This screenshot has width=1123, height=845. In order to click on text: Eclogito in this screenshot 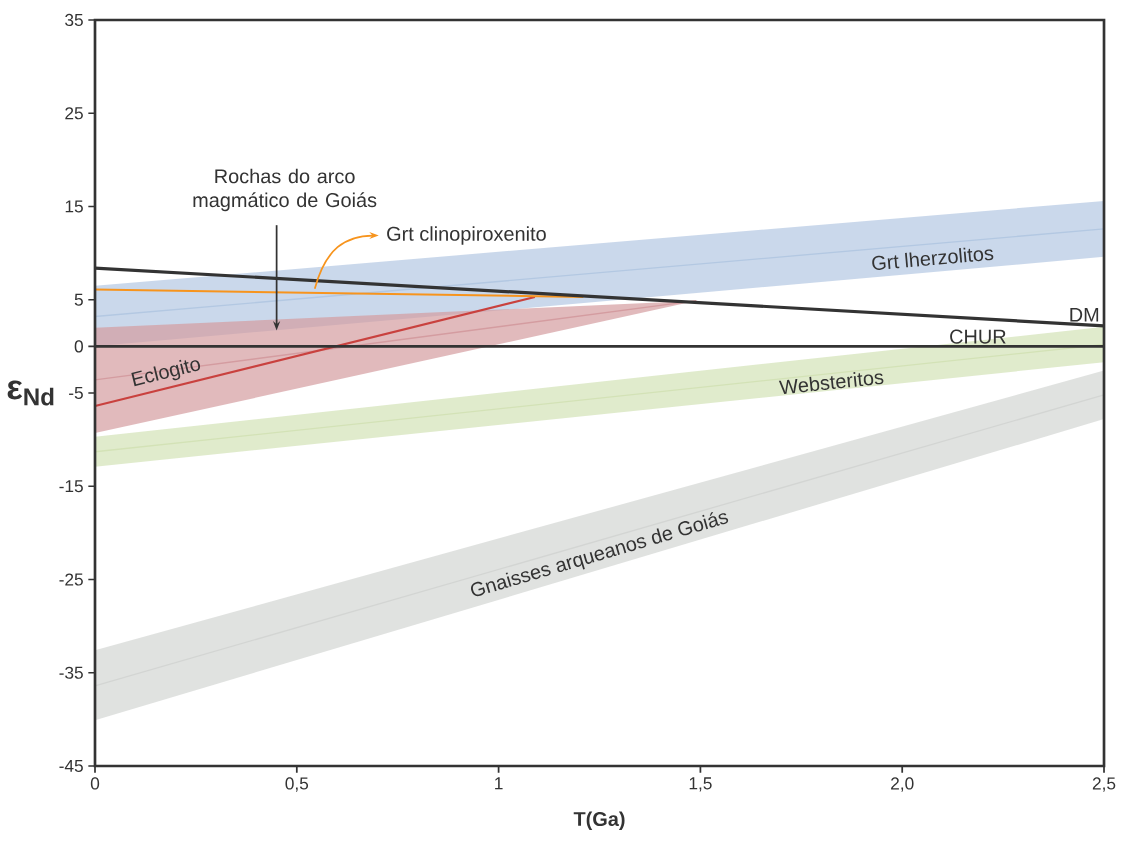, I will do `click(166, 373)`.